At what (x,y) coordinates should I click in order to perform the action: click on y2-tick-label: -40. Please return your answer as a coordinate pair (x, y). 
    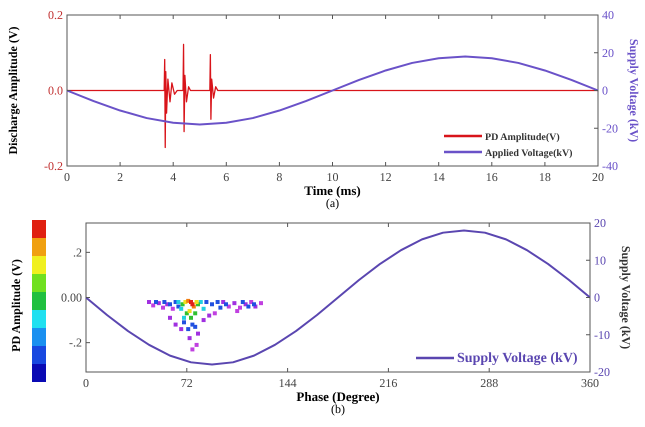
    Looking at the image, I should click on (610, 166).